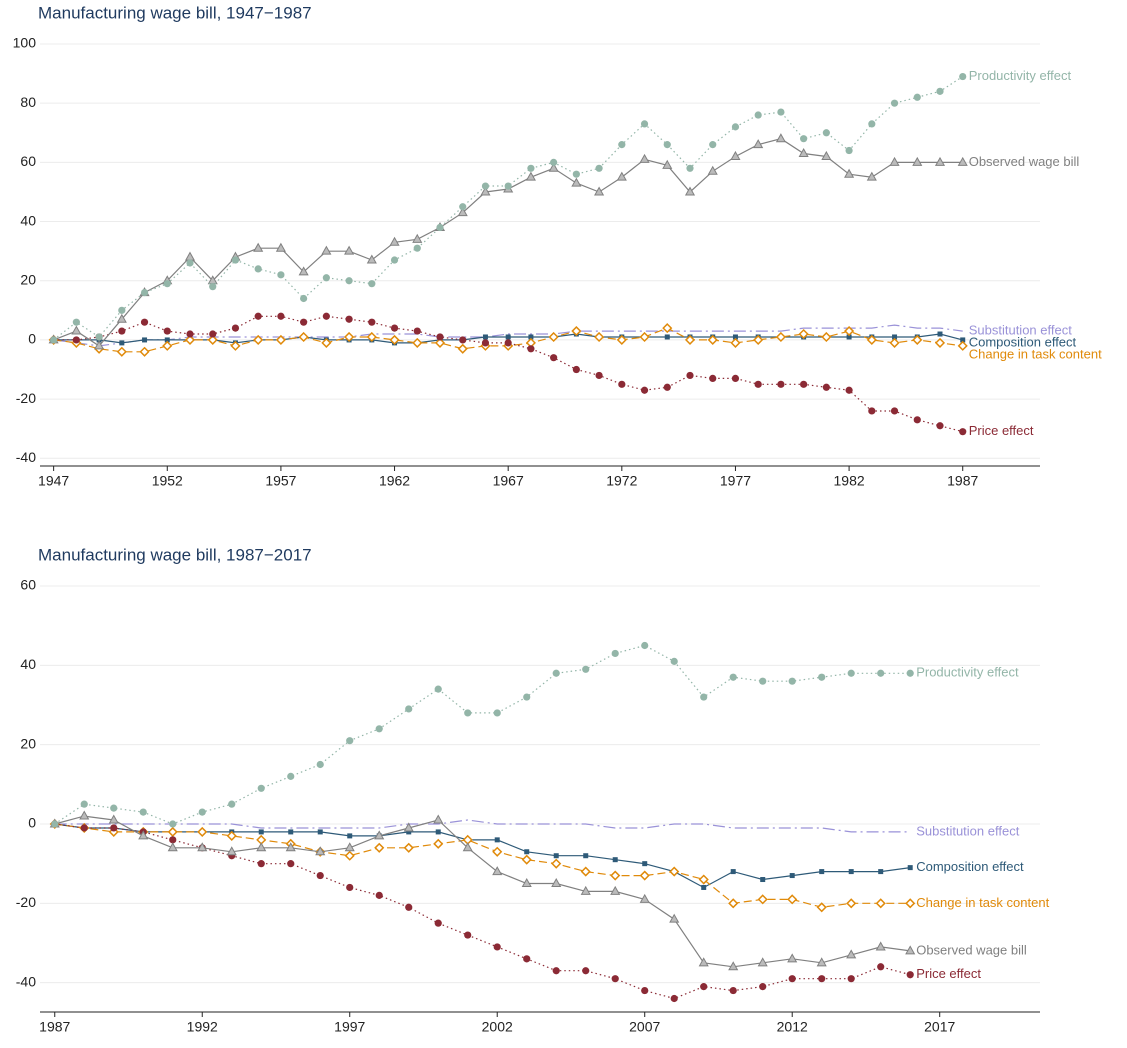 Image resolution: width=1127 pixels, height=1048 pixels. I want to click on legend-label: Observed wage bill, so click(1024, 161).